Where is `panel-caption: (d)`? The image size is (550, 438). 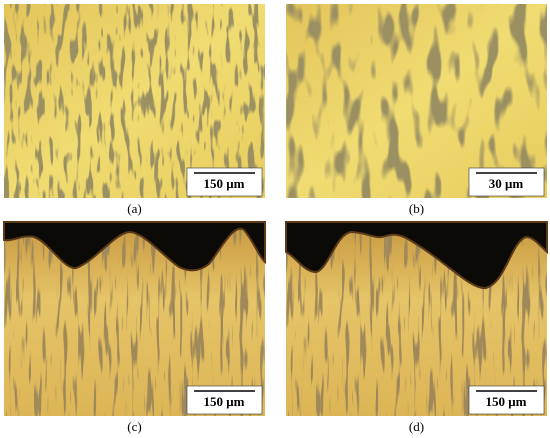 panel-caption: (d) is located at coordinates (416, 426).